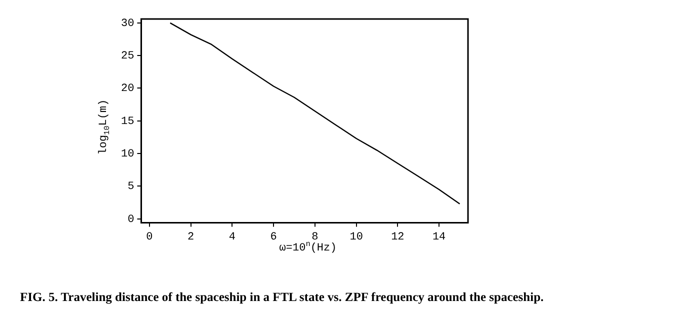  Describe the element at coordinates (439, 237) in the screenshot. I see `x-tick-label: 14` at that location.